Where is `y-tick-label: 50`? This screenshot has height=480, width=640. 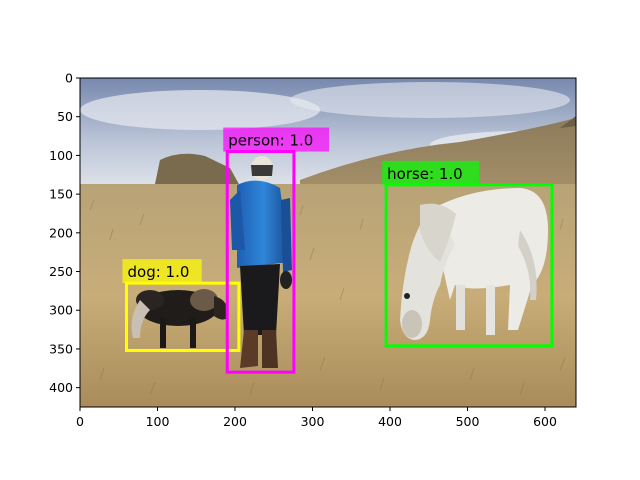 y-tick-label: 50 is located at coordinates (65, 116).